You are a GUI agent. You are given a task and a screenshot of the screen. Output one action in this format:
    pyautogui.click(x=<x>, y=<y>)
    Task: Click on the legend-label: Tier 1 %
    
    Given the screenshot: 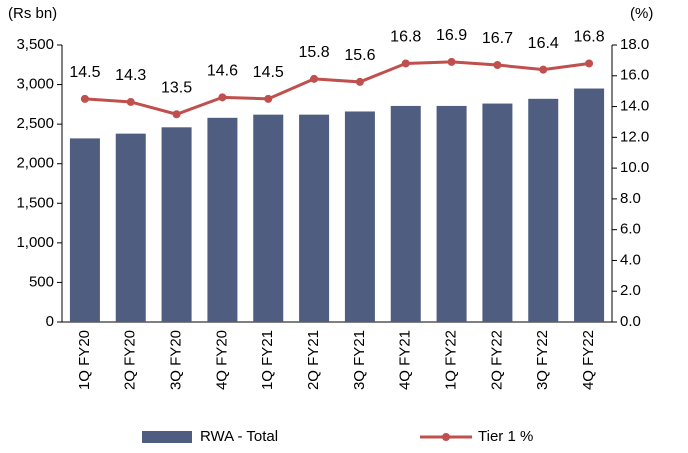 What is the action you would take?
    pyautogui.click(x=505, y=436)
    